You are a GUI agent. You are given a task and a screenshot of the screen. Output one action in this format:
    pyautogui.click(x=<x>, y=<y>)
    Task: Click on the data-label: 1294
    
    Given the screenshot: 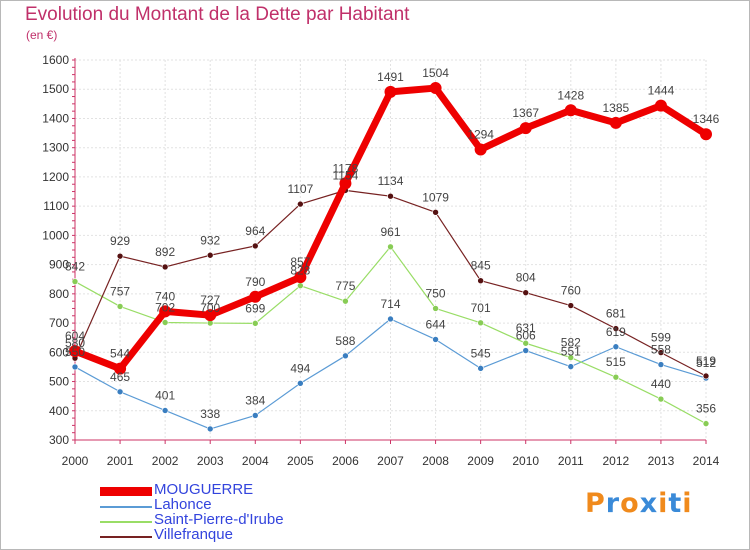 What is the action you would take?
    pyautogui.click(x=480, y=134)
    